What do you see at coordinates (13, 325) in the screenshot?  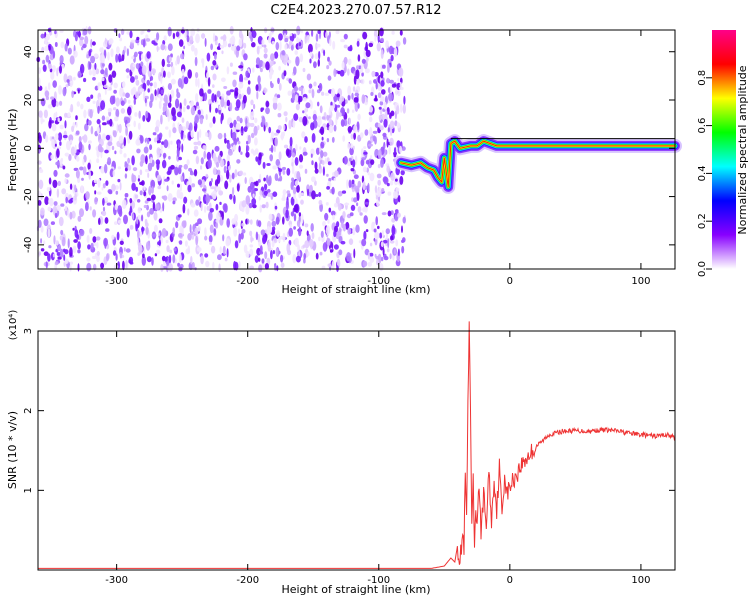 I see `snr-y-scale-label: (x10⁴)` at bounding box center [13, 325].